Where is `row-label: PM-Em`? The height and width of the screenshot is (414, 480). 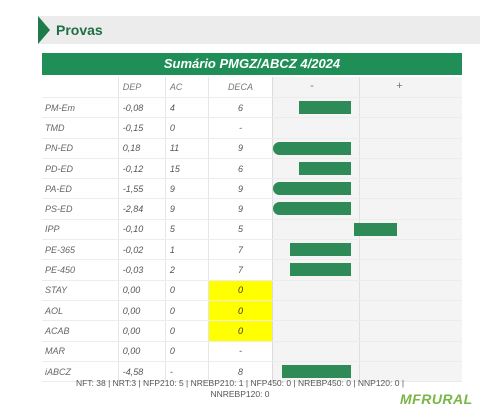 row-label: PM-Em is located at coordinates (80, 108).